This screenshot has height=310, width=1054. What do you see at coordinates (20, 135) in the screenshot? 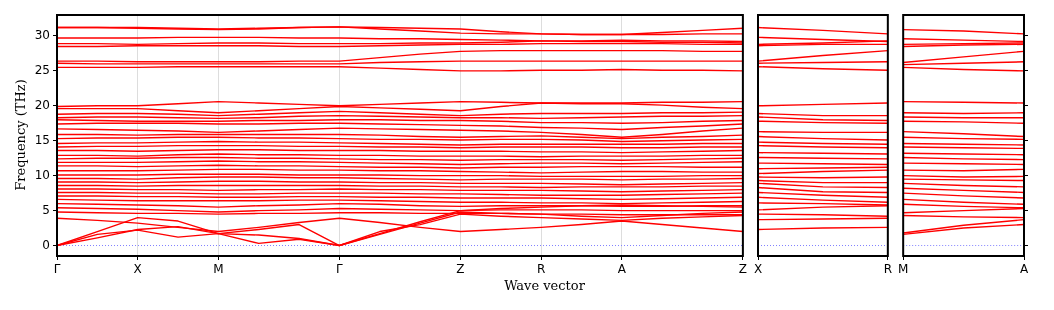
I see `y-axis-title: Frequency (THz)` at bounding box center [20, 135].